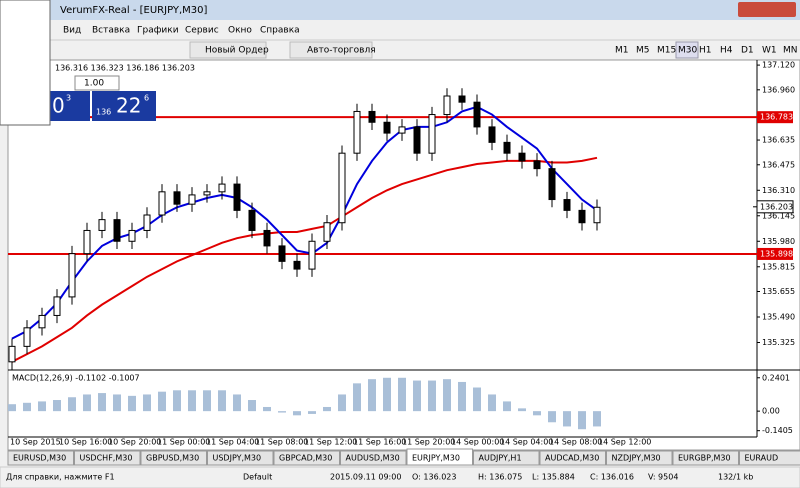 Image resolution: width=800 pixels, height=488 pixels. What do you see at coordinates (778, 140) in the screenshot?
I see `price-tick-label: 136.635` at bounding box center [778, 140].